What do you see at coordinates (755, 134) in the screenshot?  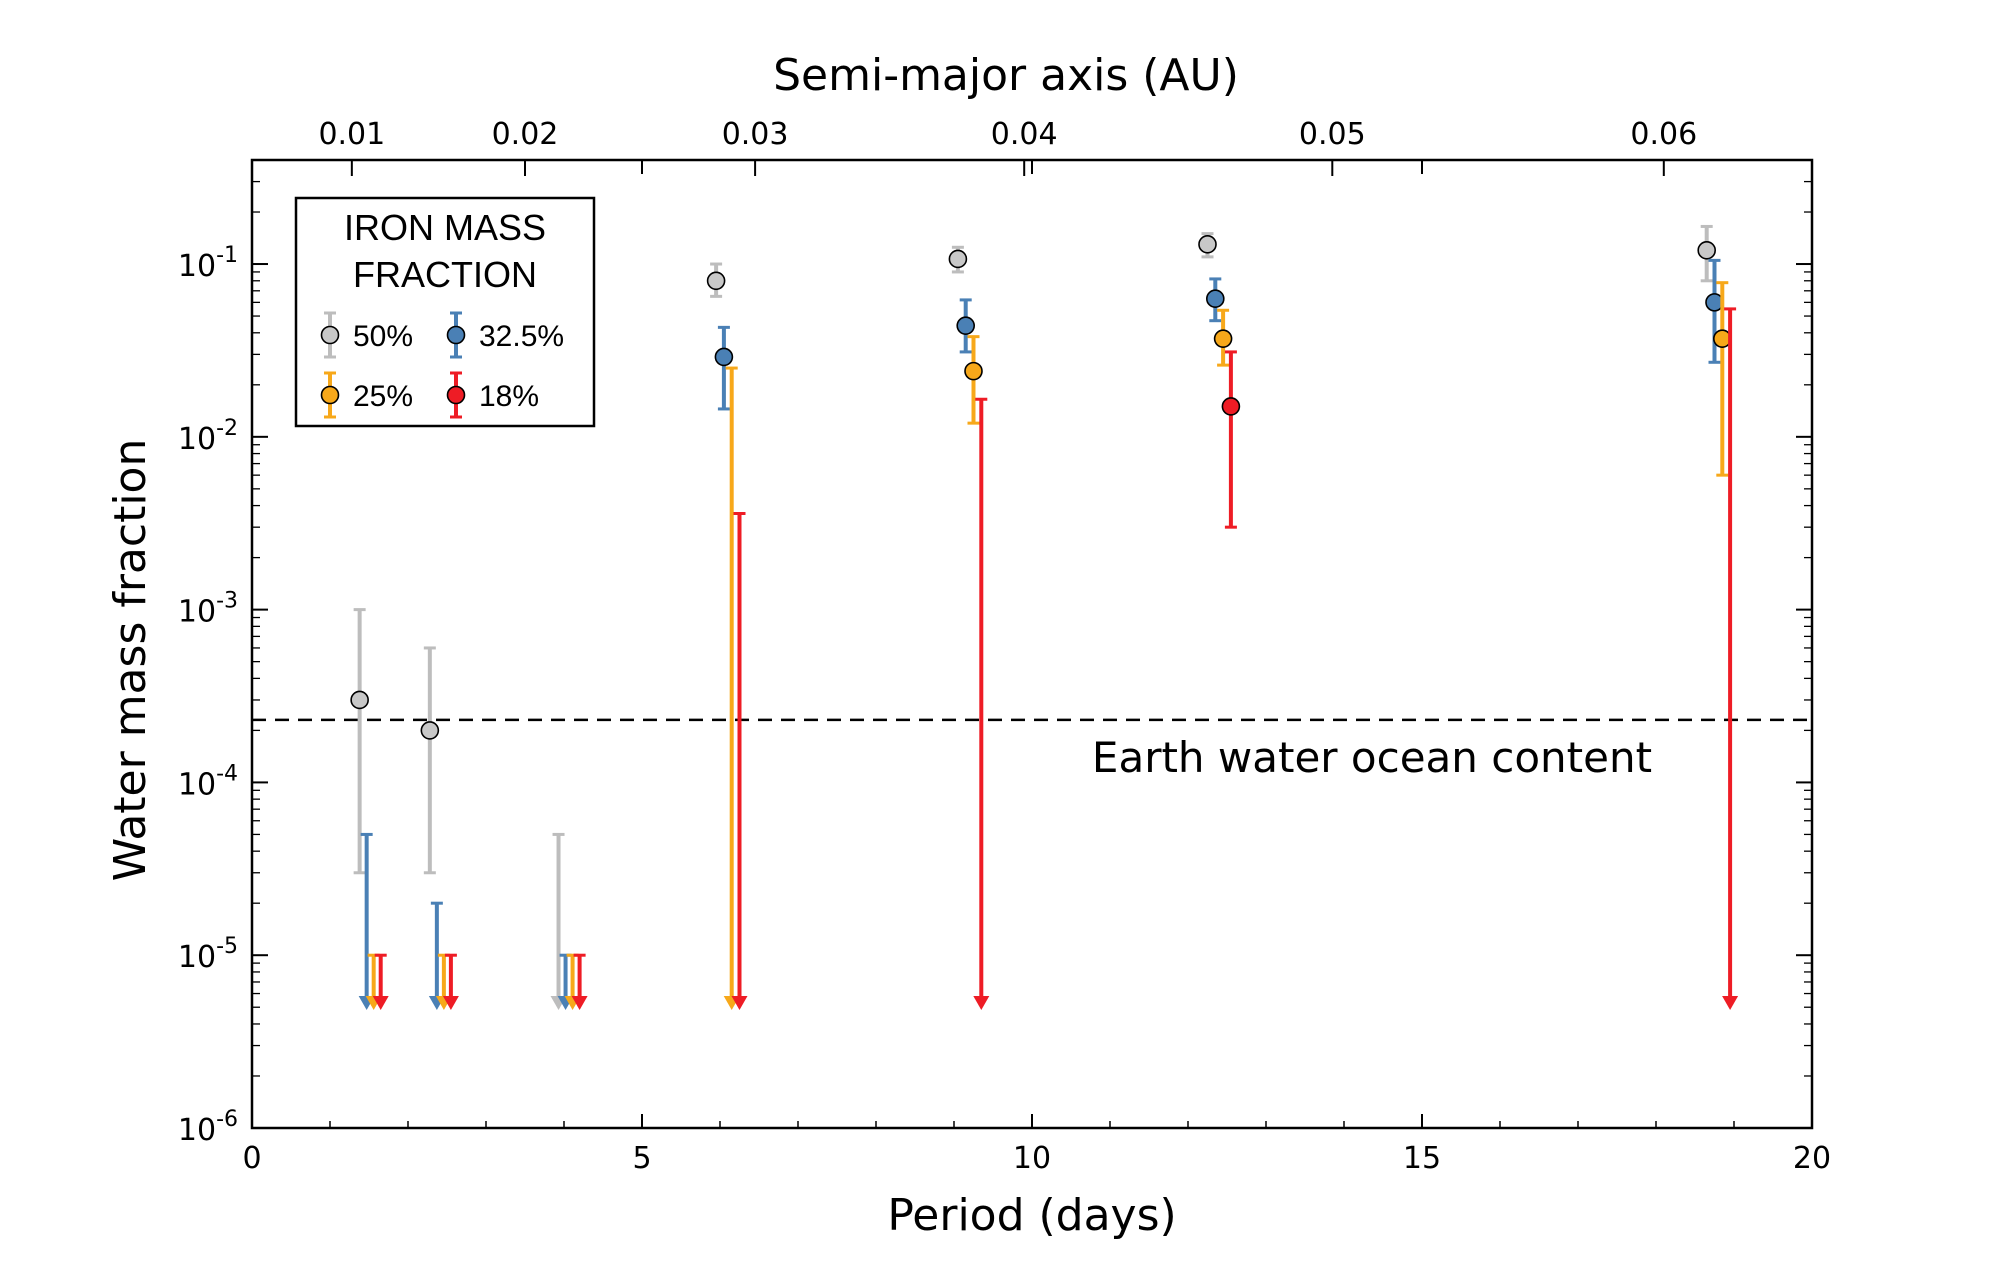 I see `top-tick-label: 0.03` at bounding box center [755, 134].